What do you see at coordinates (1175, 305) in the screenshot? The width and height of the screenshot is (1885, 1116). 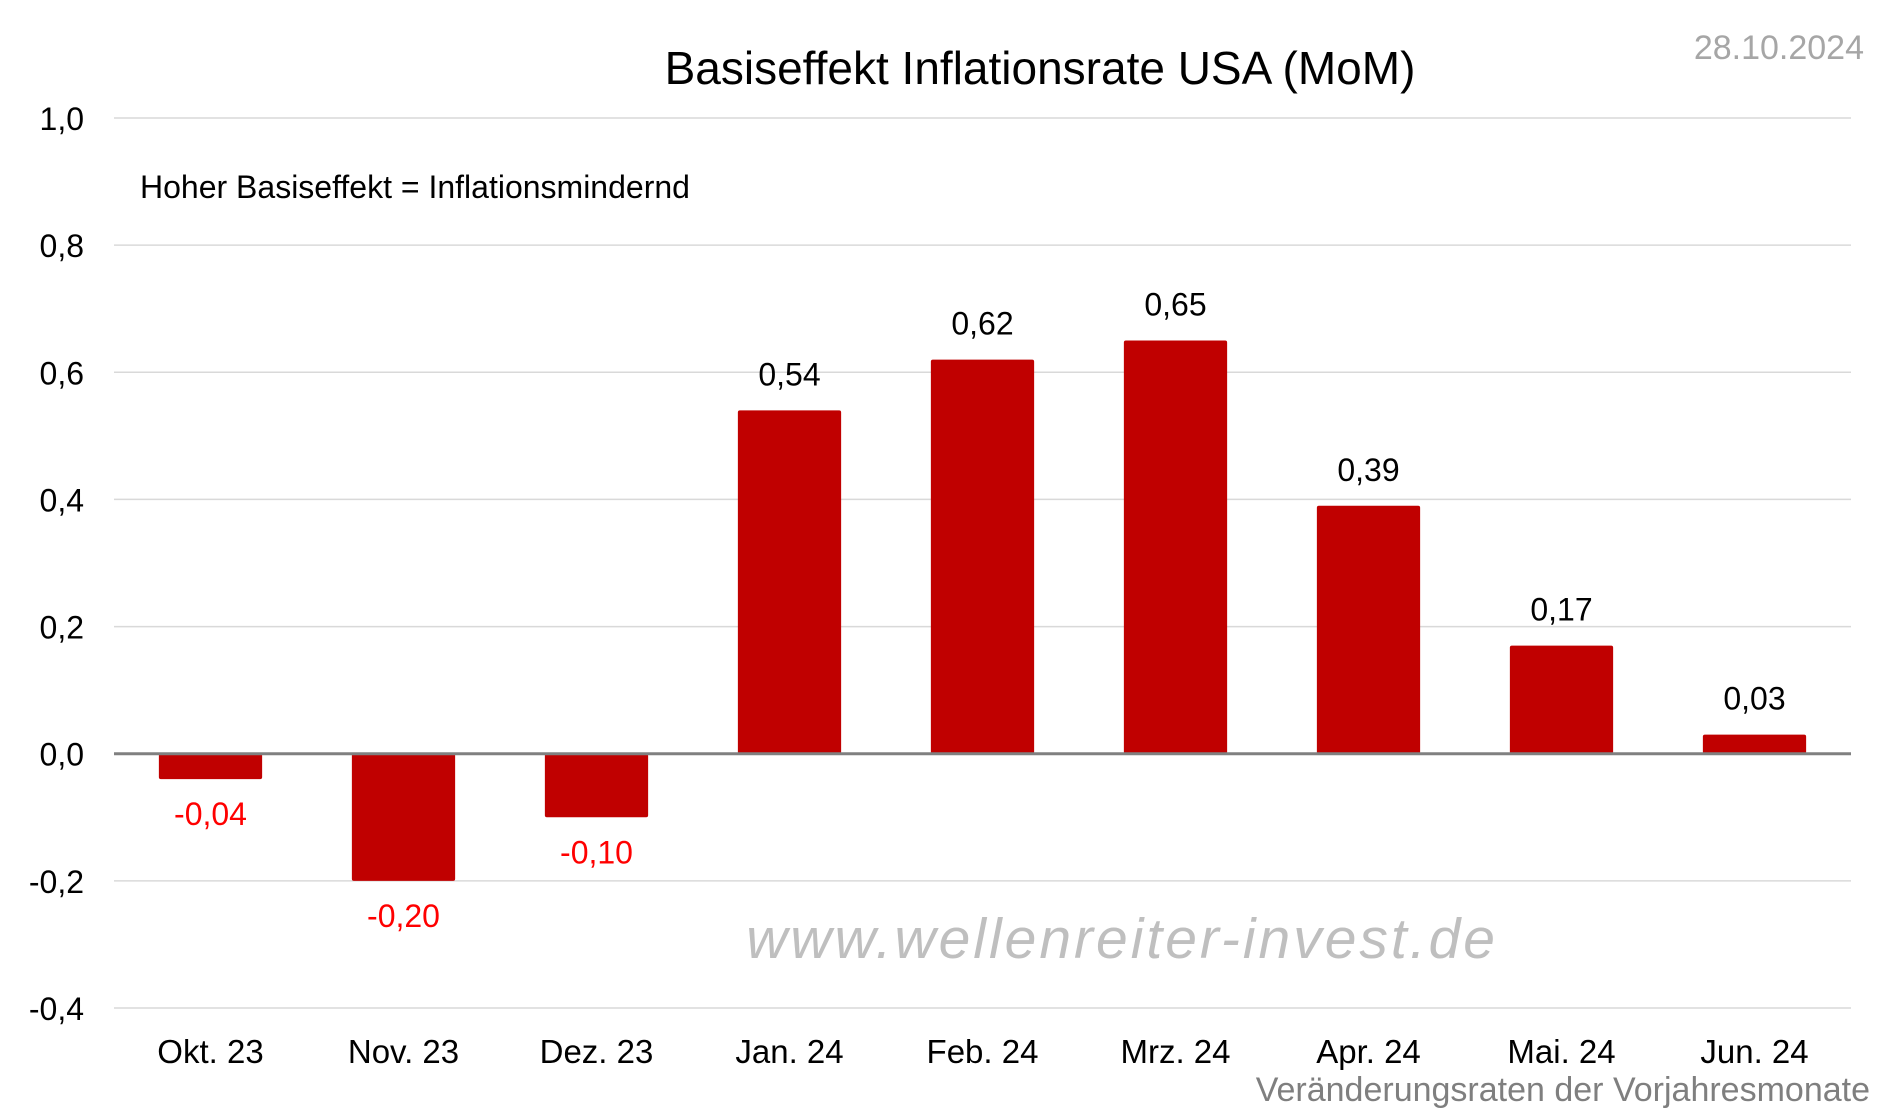 I see `data-label: 0,65` at bounding box center [1175, 305].